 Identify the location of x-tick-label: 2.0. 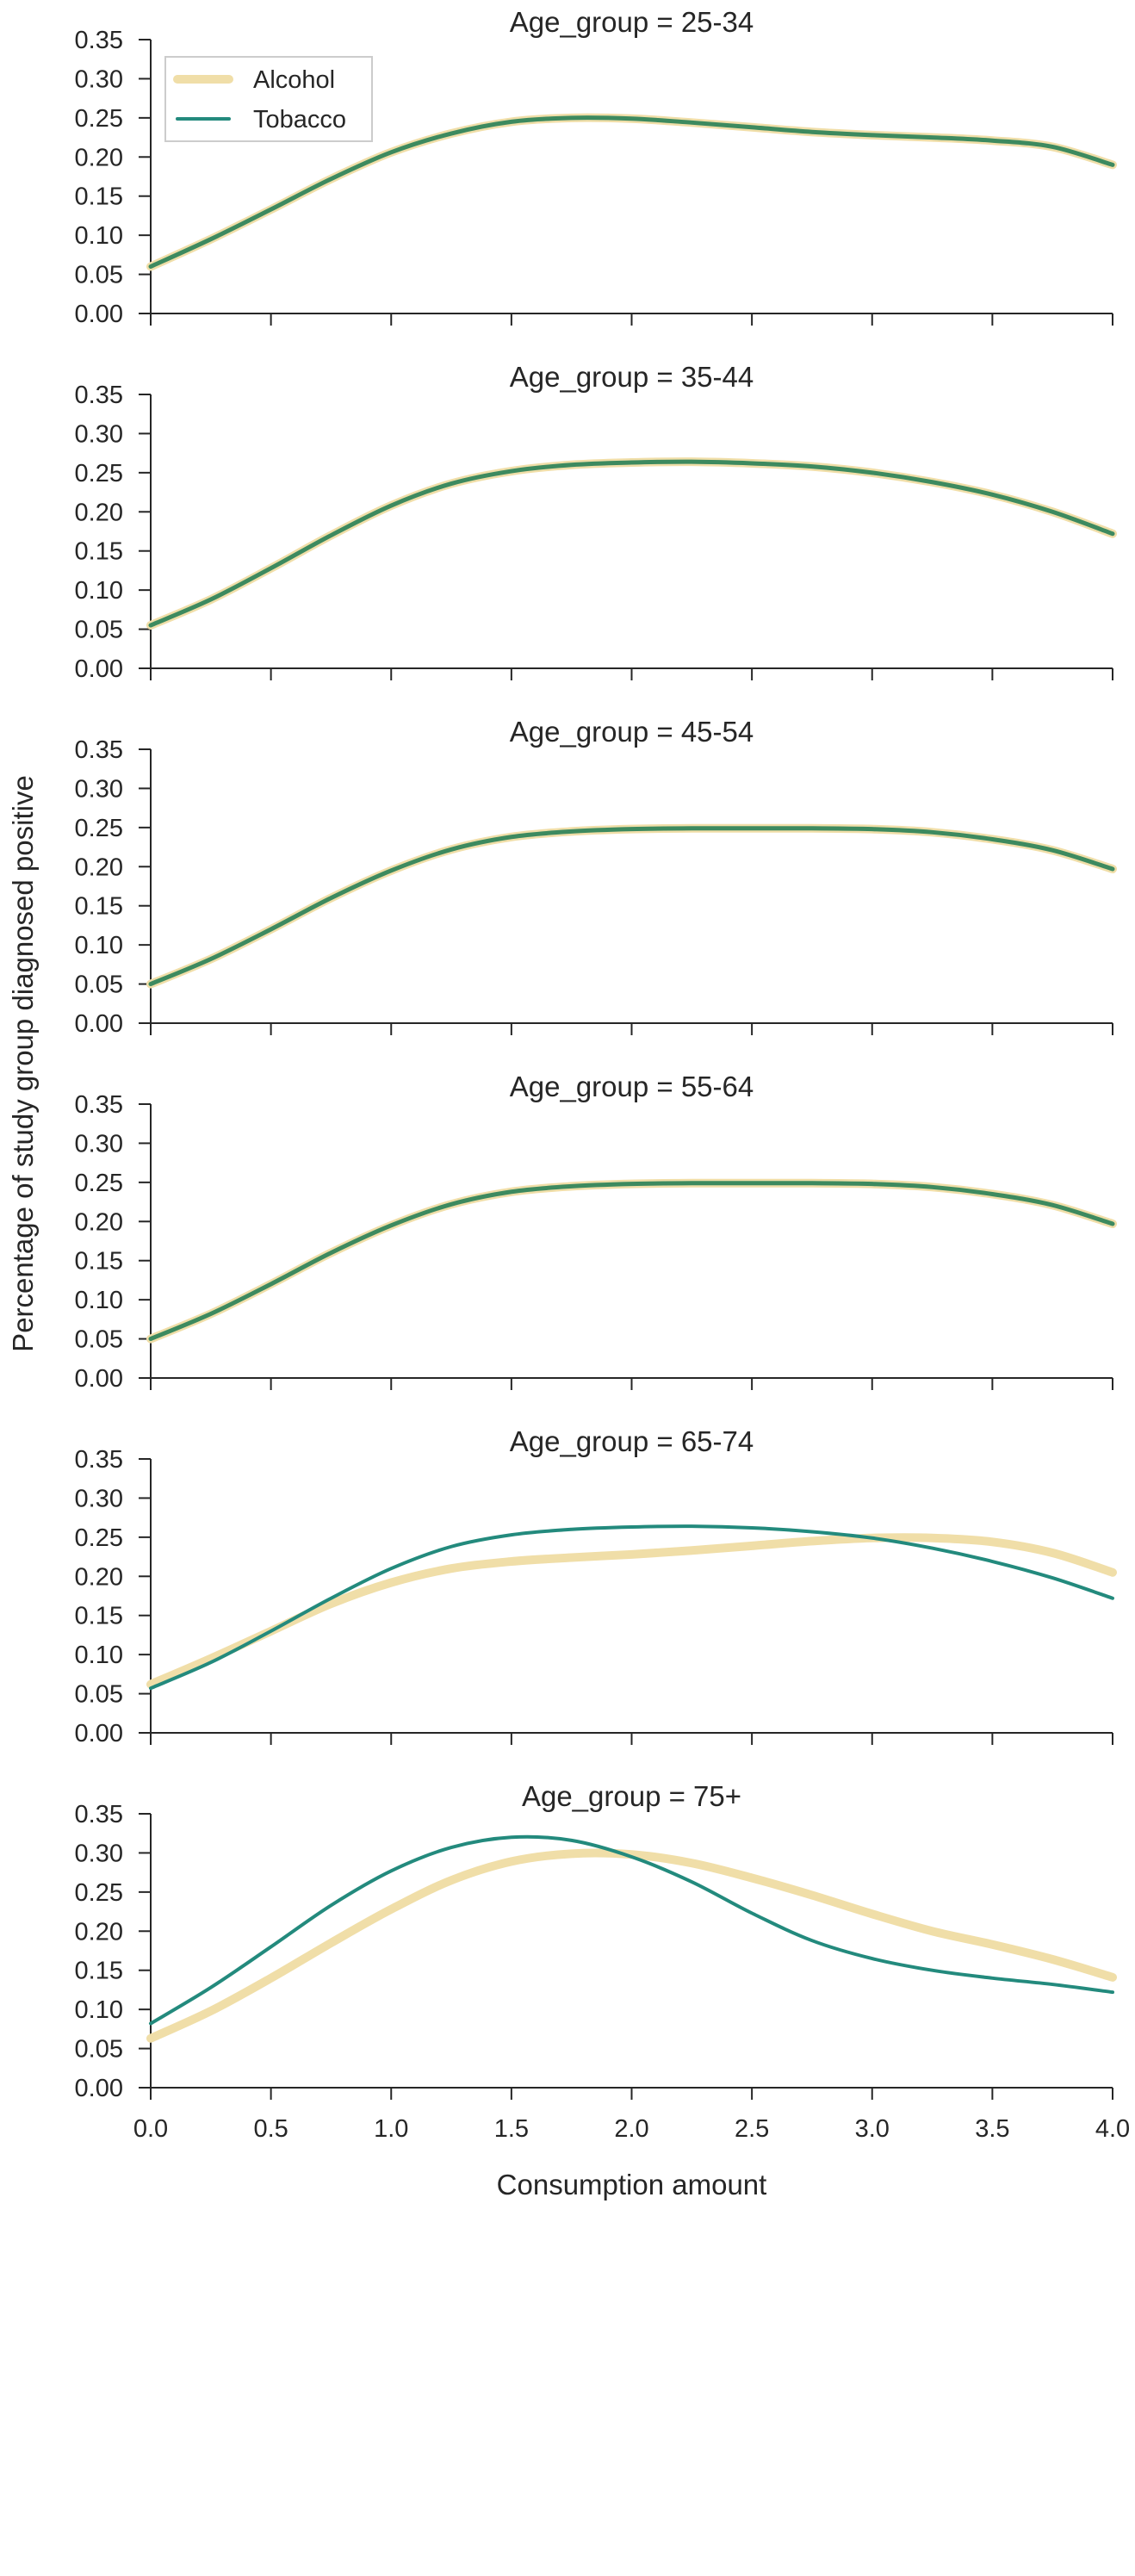
(631, 2129).